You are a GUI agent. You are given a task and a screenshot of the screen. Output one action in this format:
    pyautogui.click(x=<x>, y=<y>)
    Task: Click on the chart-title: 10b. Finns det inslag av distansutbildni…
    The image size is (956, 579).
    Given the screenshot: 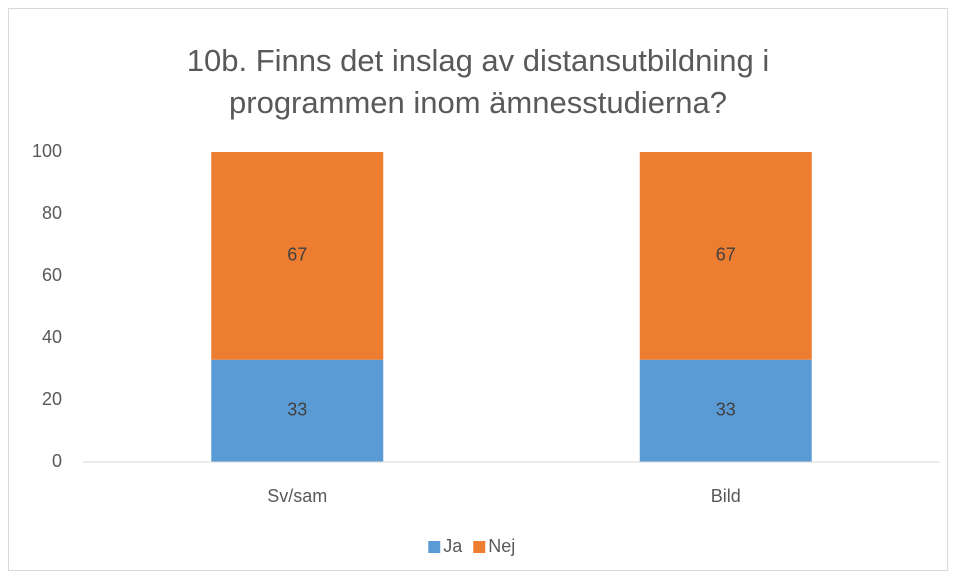 What is the action you would take?
    pyautogui.click(x=478, y=81)
    